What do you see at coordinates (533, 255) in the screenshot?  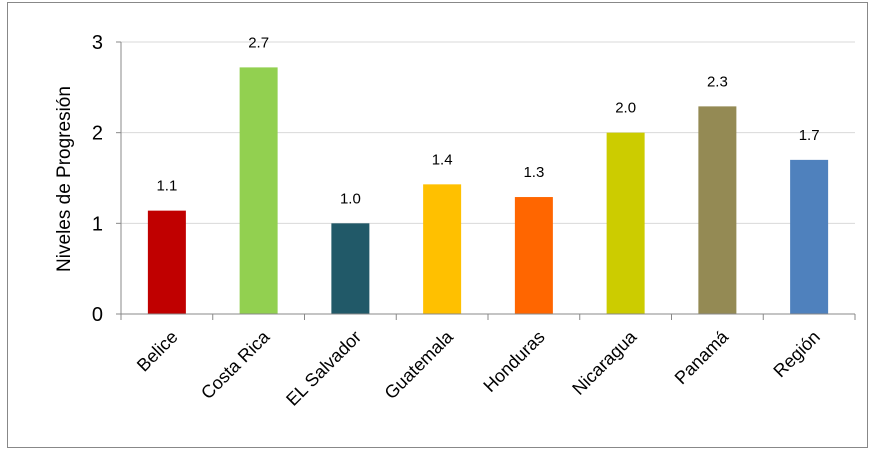 I see `bar-honduras` at bounding box center [533, 255].